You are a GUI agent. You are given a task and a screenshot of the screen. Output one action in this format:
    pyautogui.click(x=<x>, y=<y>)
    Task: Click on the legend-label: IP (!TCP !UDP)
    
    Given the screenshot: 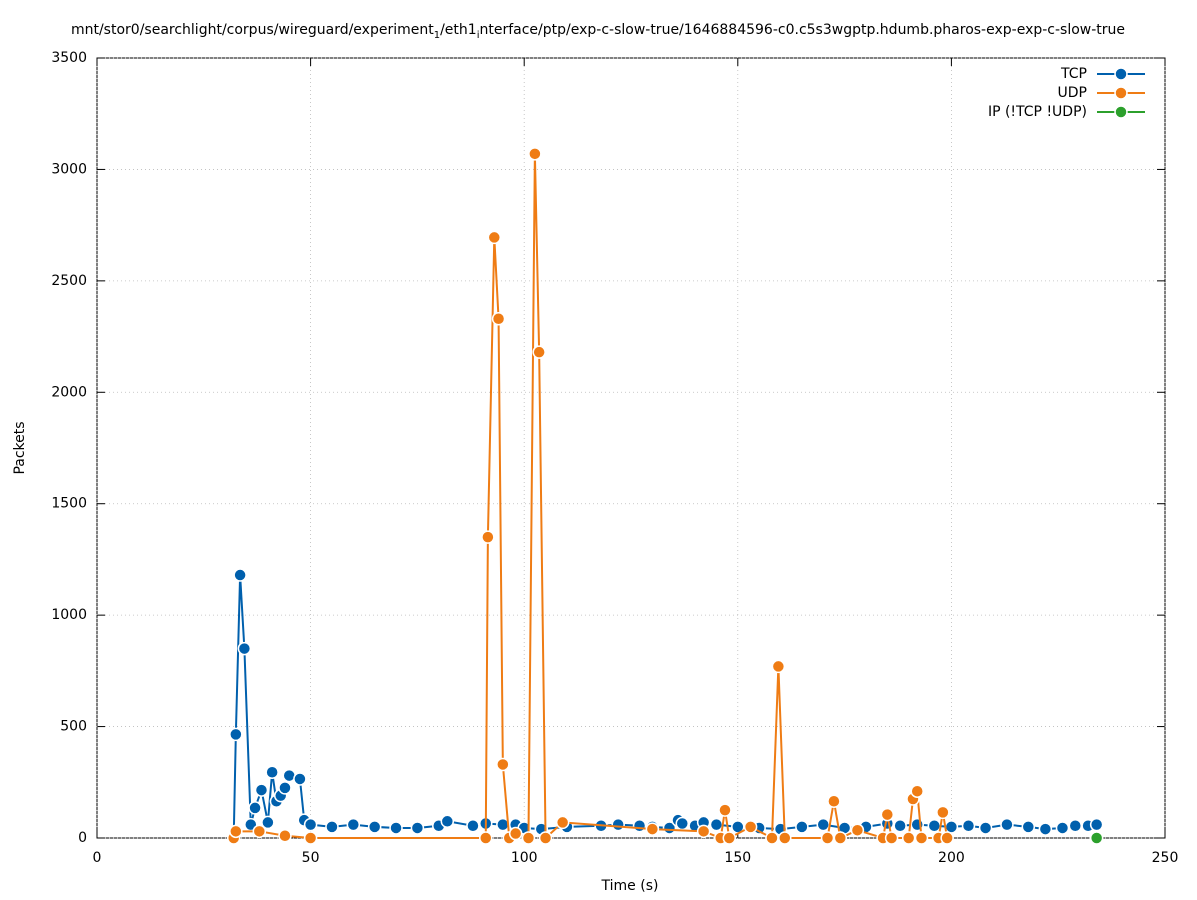 What is the action you would take?
    pyautogui.click(x=1037, y=112)
    